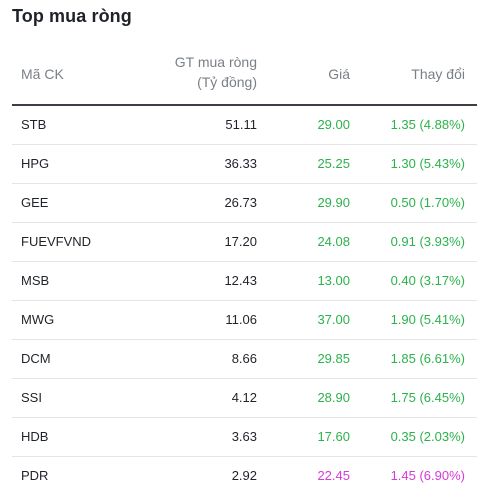 This screenshot has width=485, height=497. I want to click on table-row: GEE 26.73 29.90 0.50 (1.70%), so click(244, 203).